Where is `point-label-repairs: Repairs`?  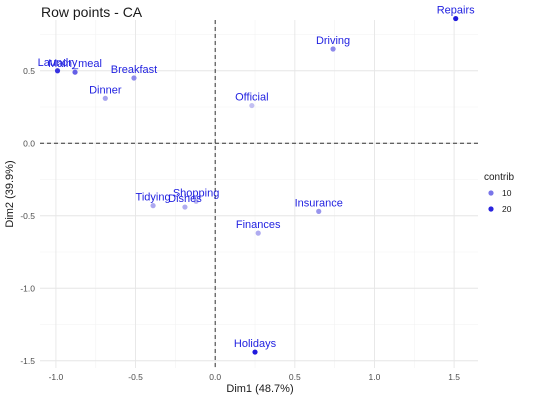 point-label-repairs: Repairs is located at coordinates (456, 11).